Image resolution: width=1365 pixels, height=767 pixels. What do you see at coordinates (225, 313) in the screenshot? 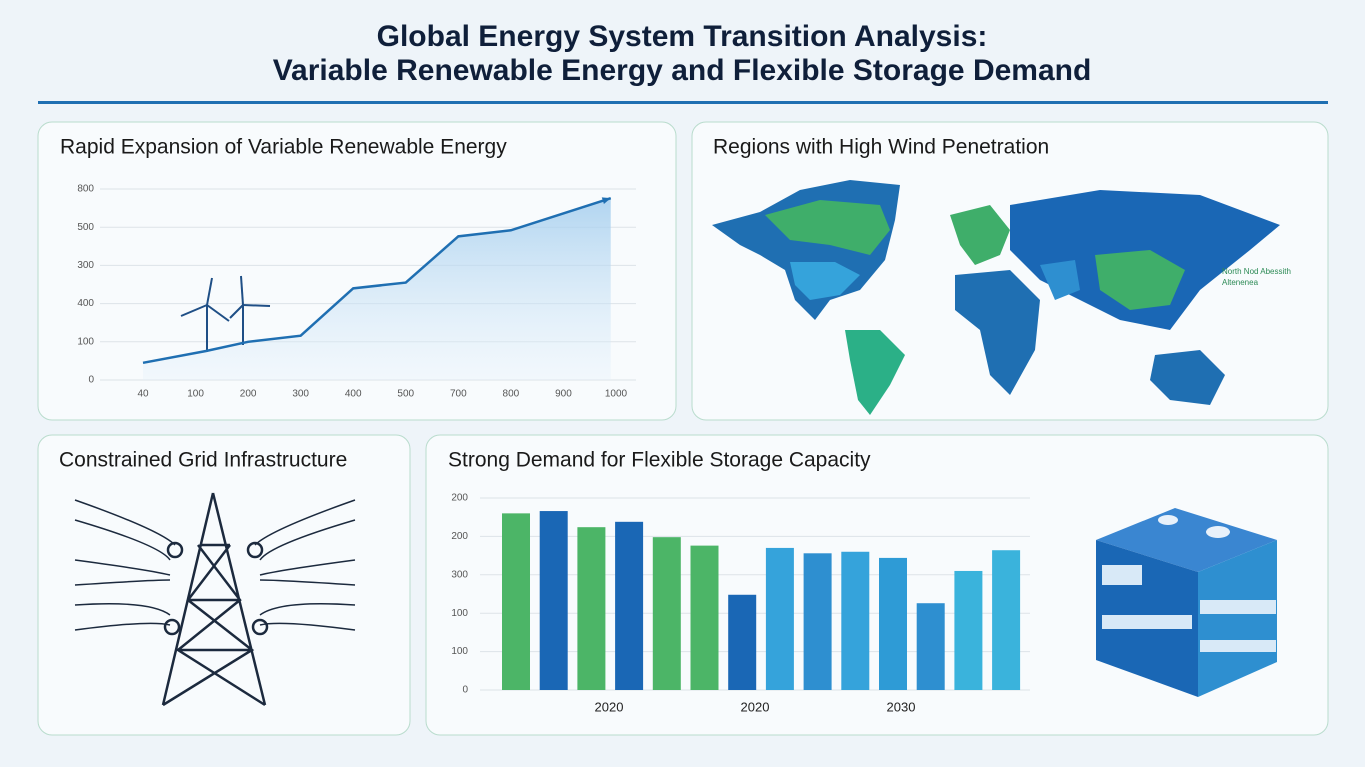
I see `wind-turbines` at bounding box center [225, 313].